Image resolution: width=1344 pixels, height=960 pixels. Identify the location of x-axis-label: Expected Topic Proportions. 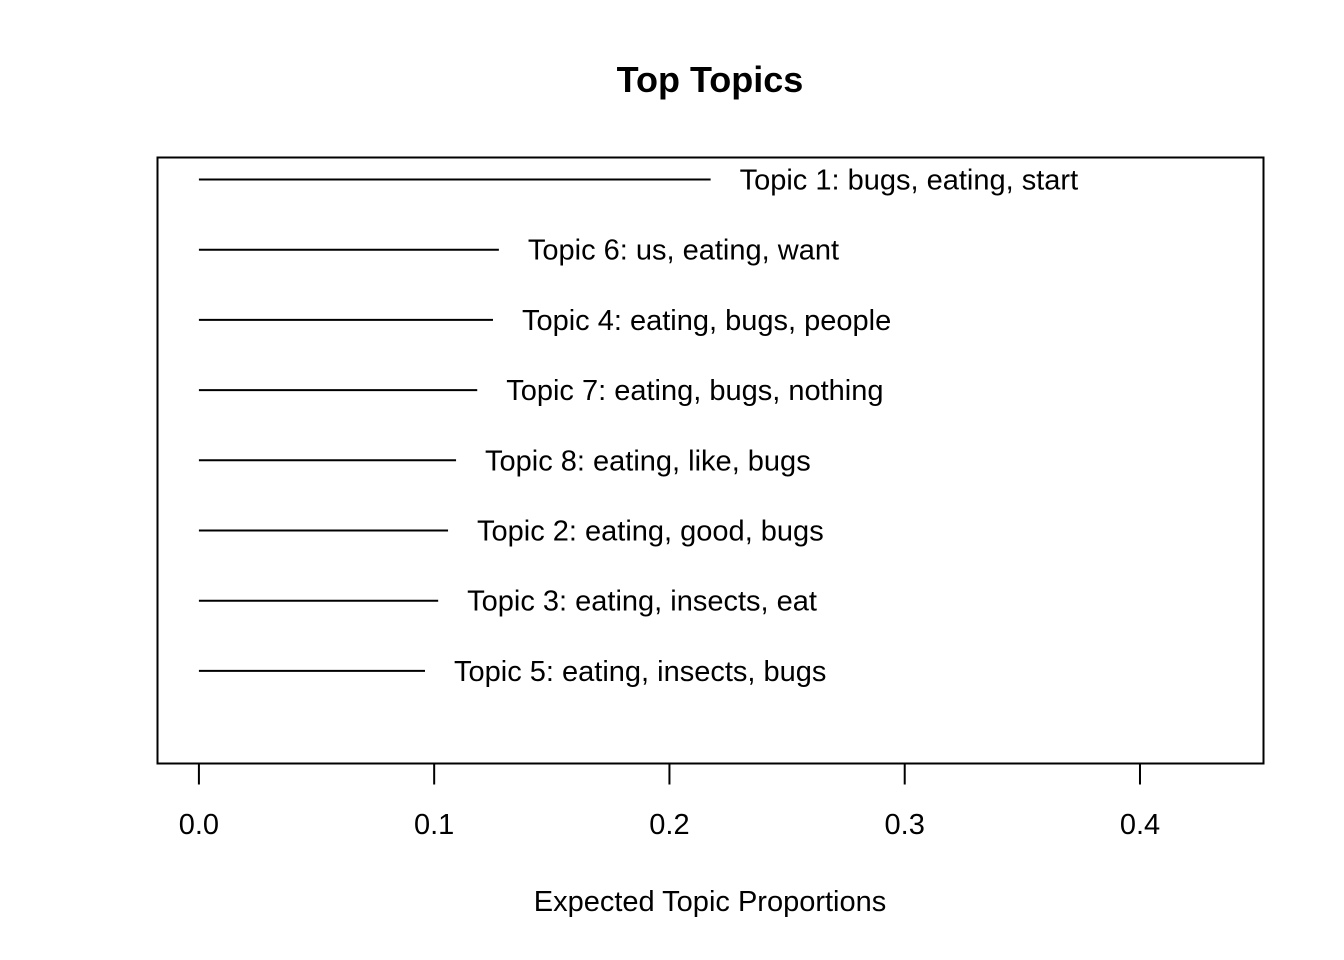
(710, 902).